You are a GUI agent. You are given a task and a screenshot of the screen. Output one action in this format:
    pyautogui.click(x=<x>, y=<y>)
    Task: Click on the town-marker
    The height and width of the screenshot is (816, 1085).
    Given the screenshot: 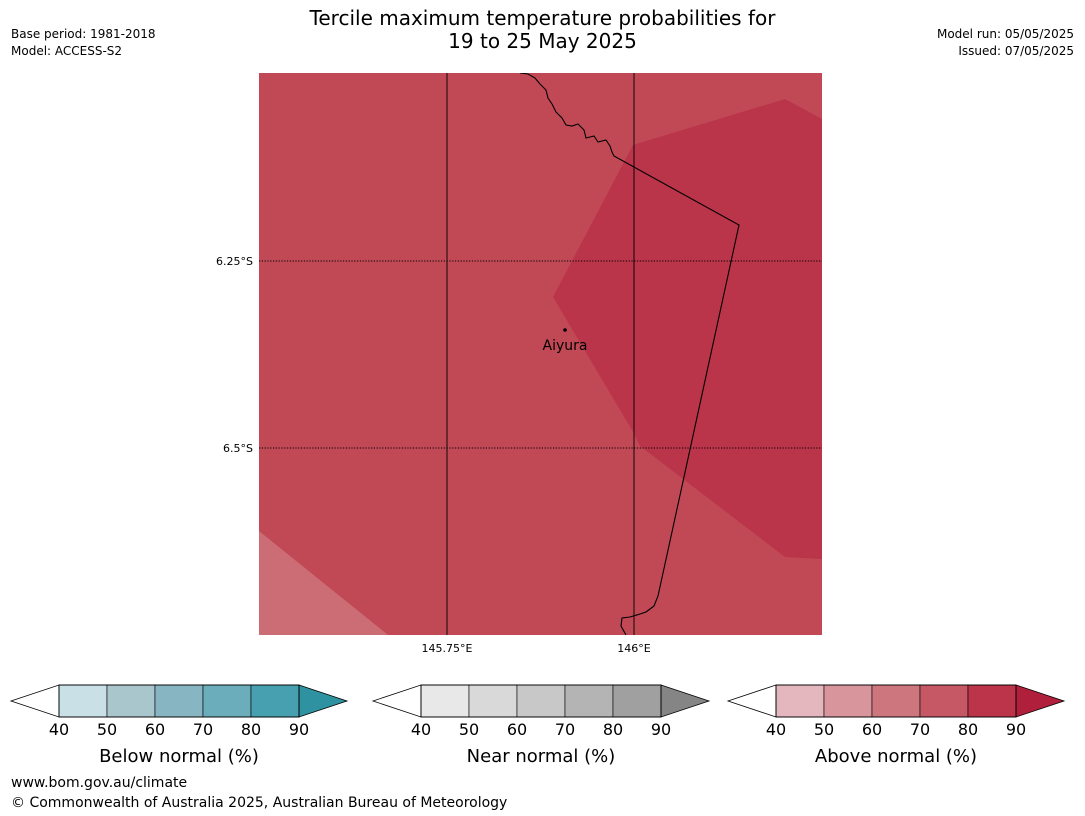 What is the action you would take?
    pyautogui.click(x=565, y=330)
    